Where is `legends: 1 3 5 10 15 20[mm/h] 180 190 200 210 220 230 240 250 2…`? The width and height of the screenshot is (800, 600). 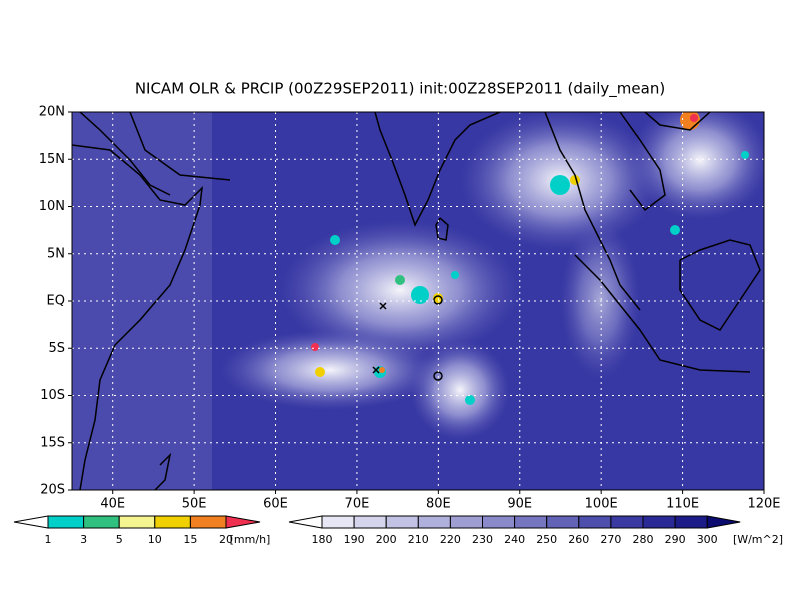 legends: 1 3 5 10 15 20[mm/h] 180 190 200 210 220 230 240 250 2… is located at coordinates (398, 530).